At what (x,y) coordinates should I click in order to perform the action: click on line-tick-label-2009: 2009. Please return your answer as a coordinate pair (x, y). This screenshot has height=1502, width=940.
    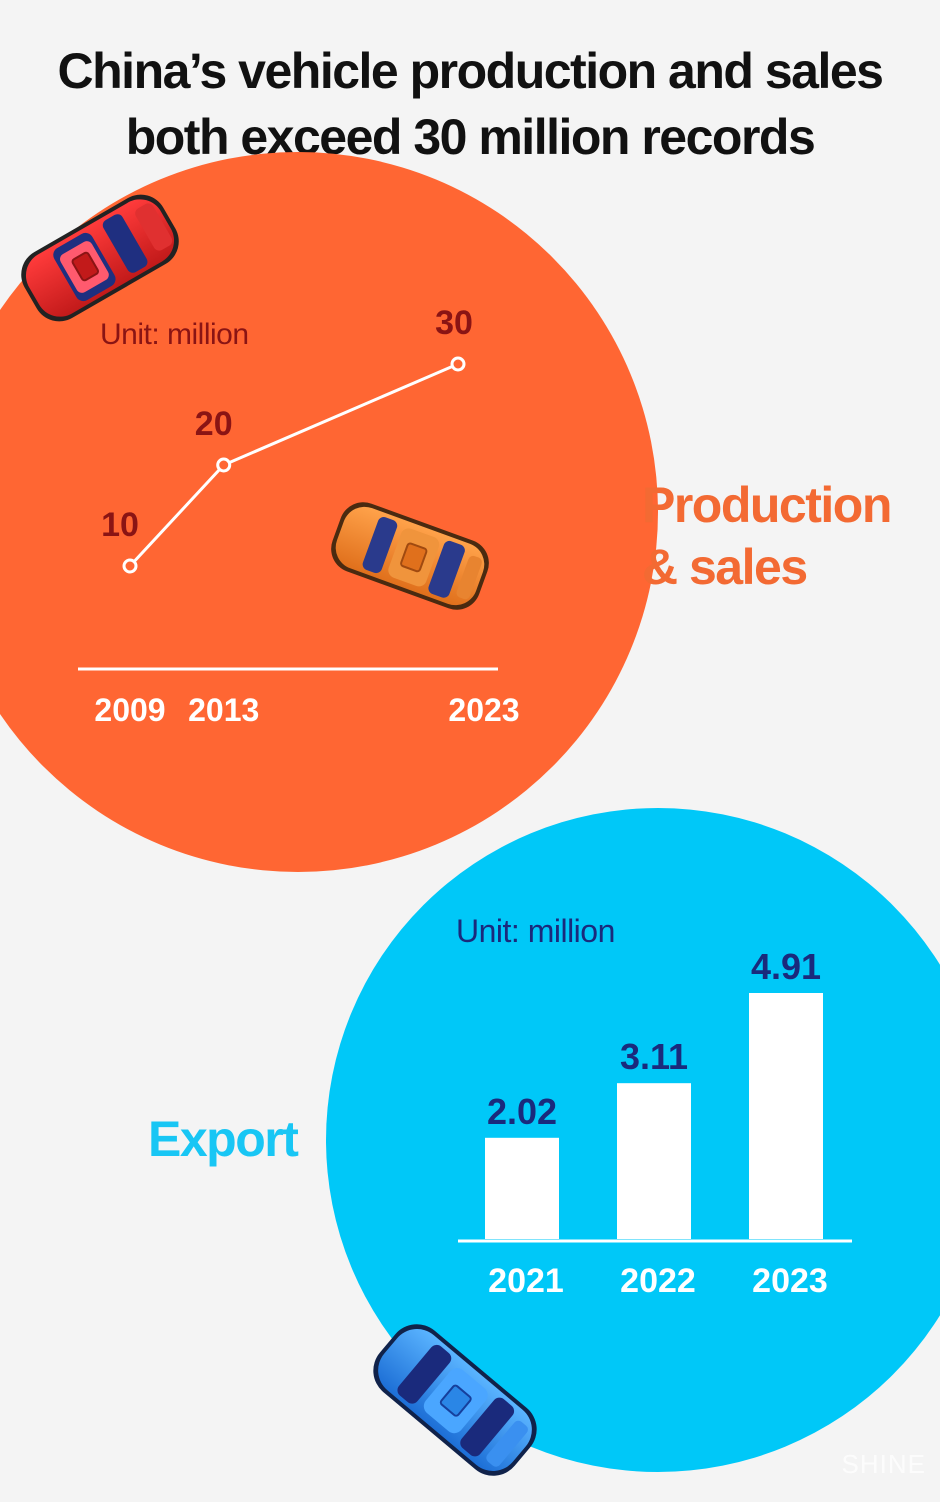
    Looking at the image, I should click on (129, 710).